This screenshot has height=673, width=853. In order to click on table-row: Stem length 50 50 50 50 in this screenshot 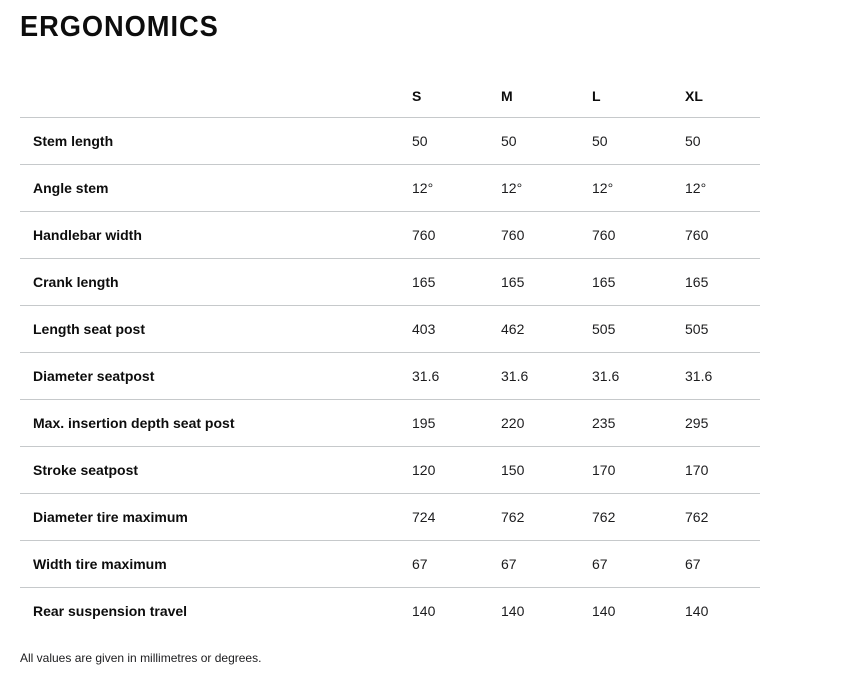, I will do `click(390, 141)`.